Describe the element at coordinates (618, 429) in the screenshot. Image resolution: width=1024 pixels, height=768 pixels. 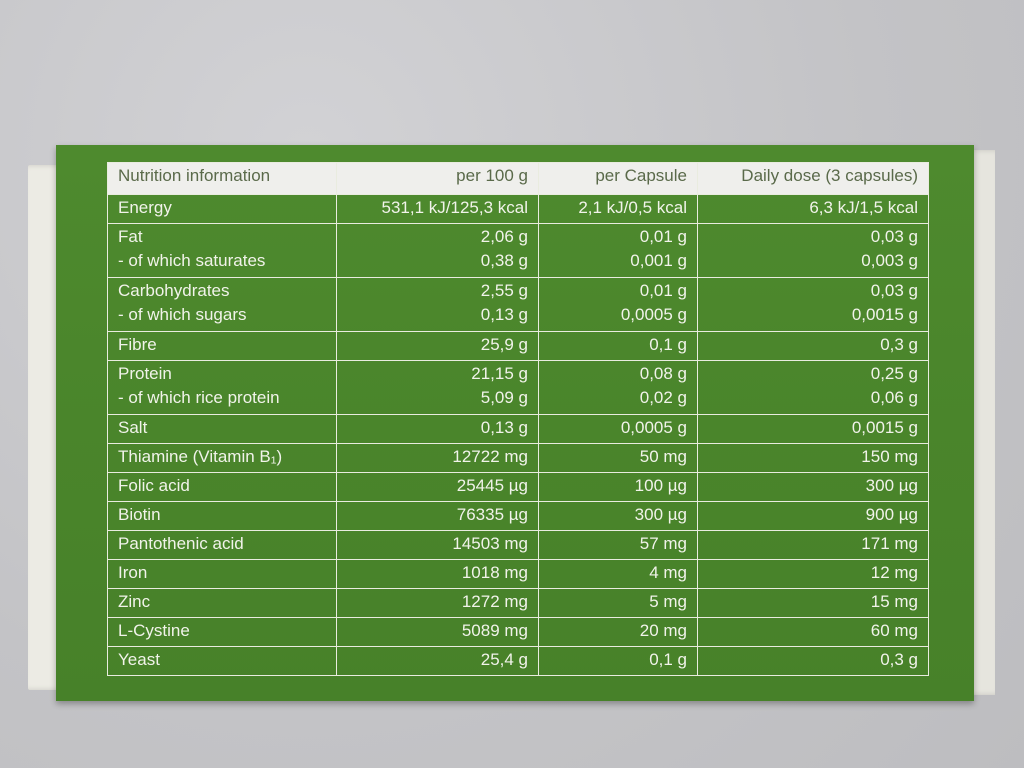
I see `value-per-capsule-cell: 0,0005 g` at that location.